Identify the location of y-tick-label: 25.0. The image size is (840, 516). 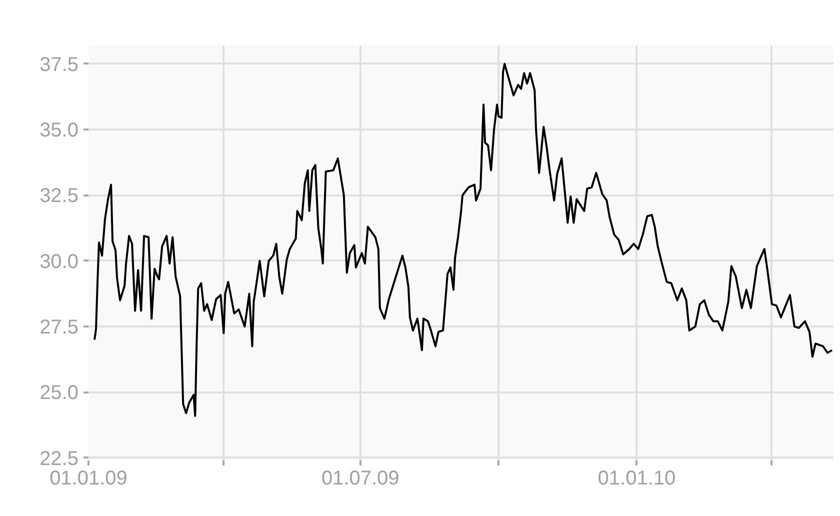
(59, 393).